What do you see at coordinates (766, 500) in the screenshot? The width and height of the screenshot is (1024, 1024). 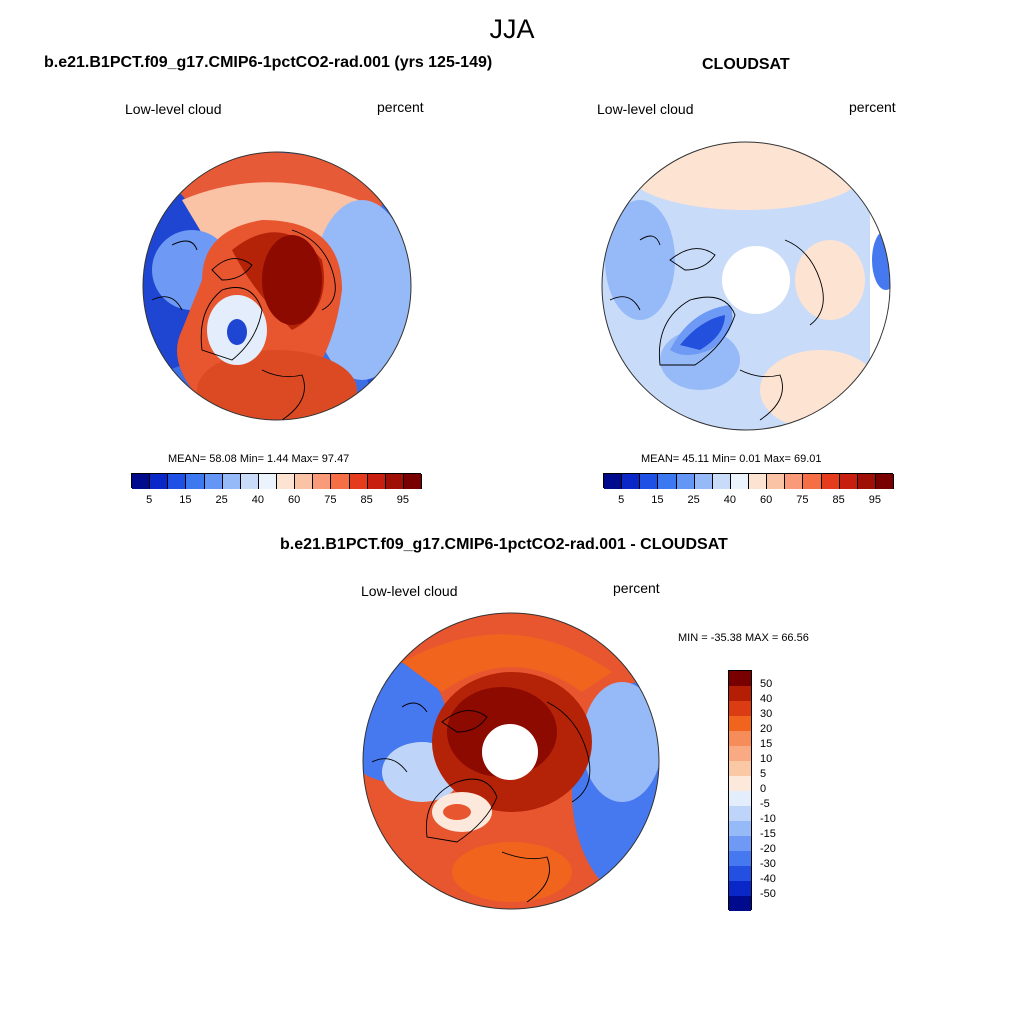 I see `obs-colorbar-tick-label: 60` at bounding box center [766, 500].